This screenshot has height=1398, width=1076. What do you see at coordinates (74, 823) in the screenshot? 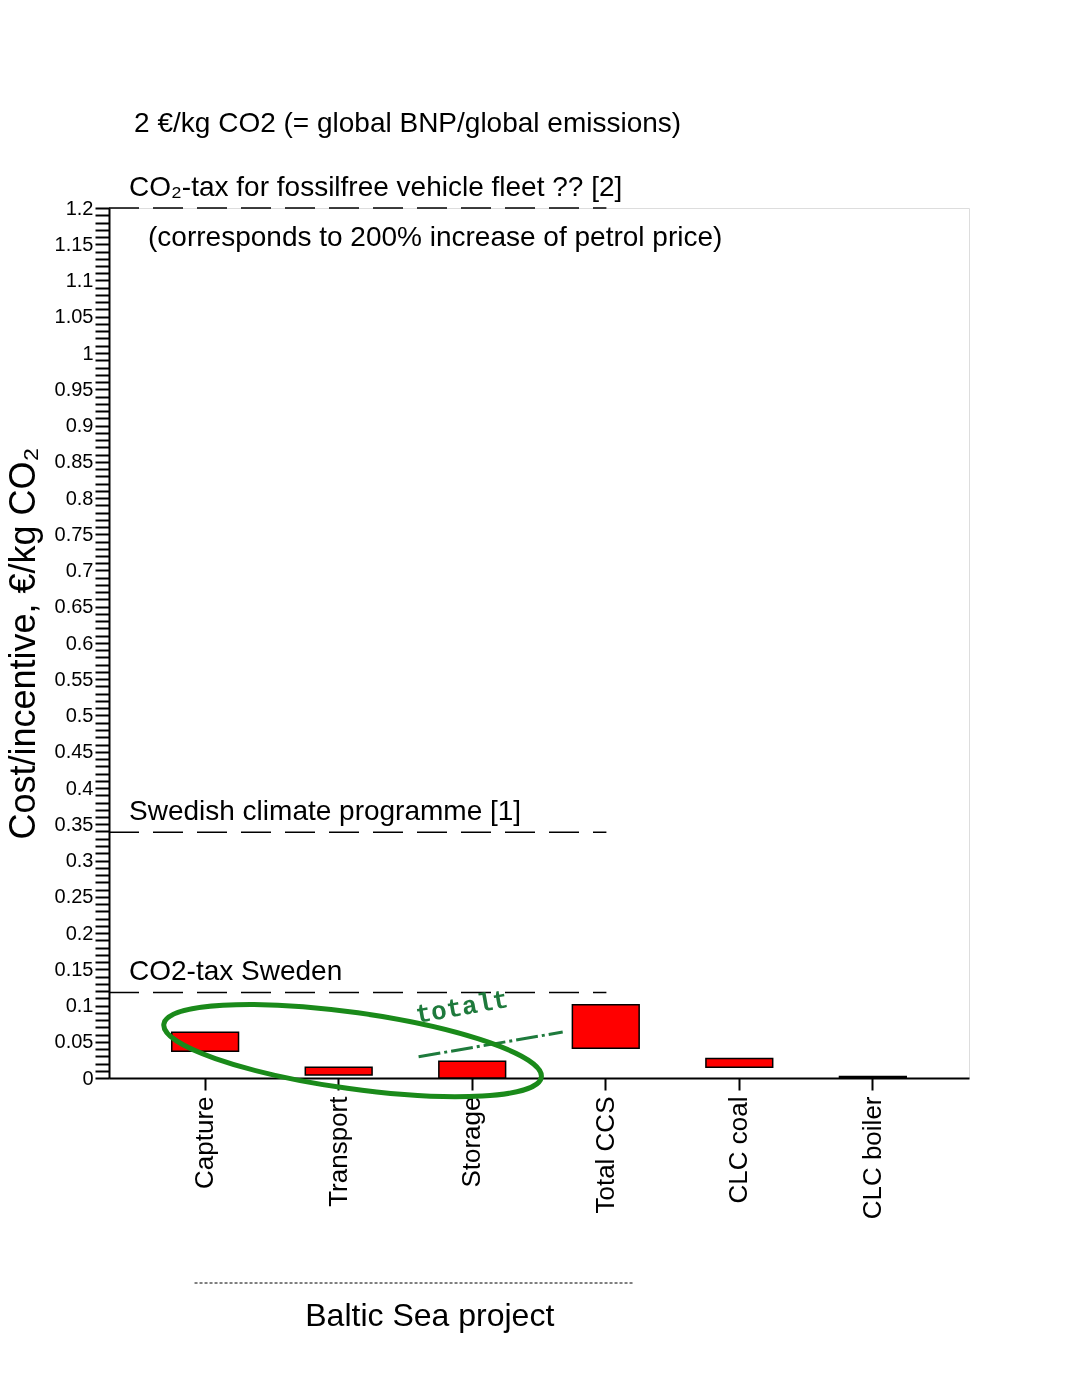
I see `y-tick-label: 0.35` at bounding box center [74, 823].